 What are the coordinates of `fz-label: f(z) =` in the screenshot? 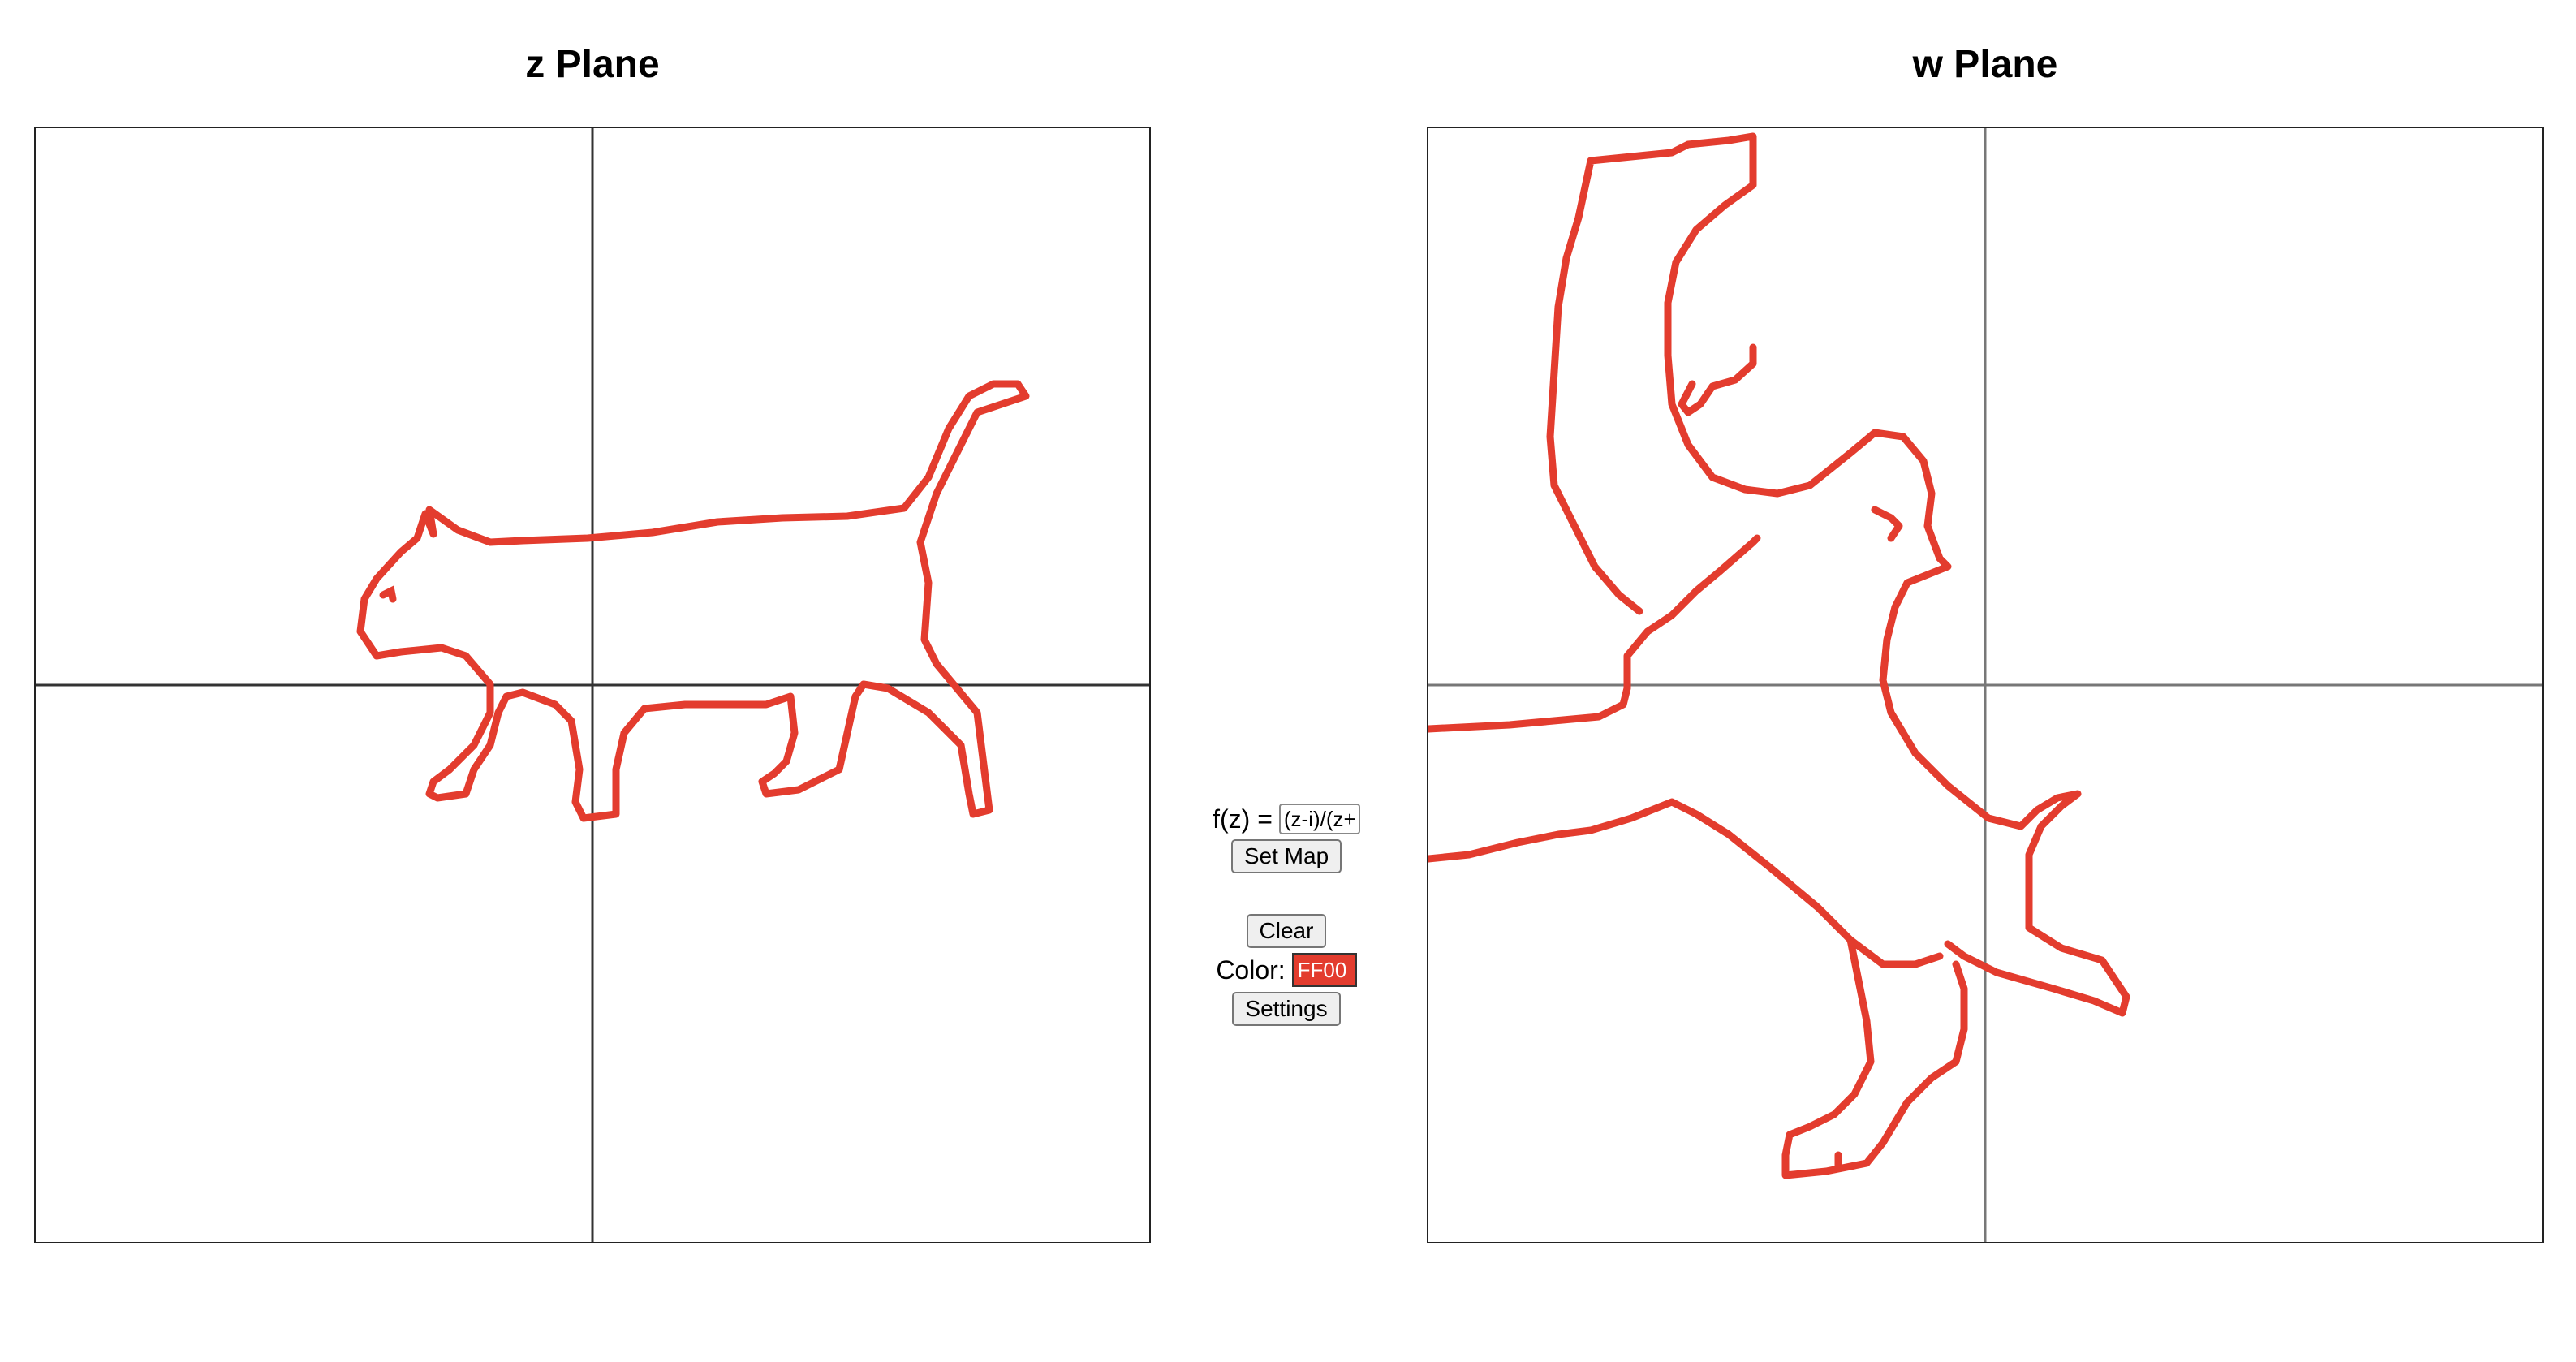 It's located at (1243, 819).